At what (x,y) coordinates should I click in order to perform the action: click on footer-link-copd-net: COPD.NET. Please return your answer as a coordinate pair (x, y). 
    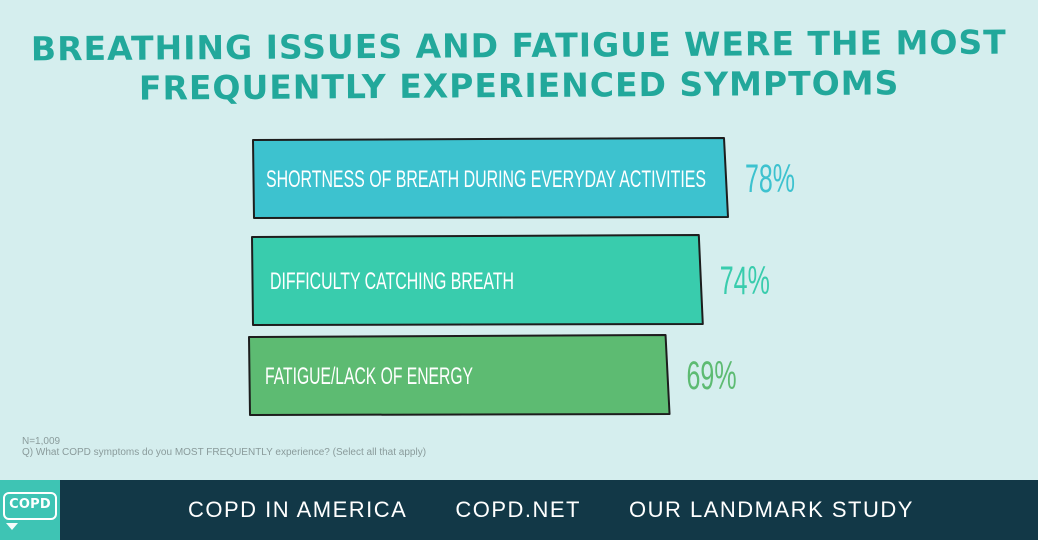
    Looking at the image, I should click on (518, 509).